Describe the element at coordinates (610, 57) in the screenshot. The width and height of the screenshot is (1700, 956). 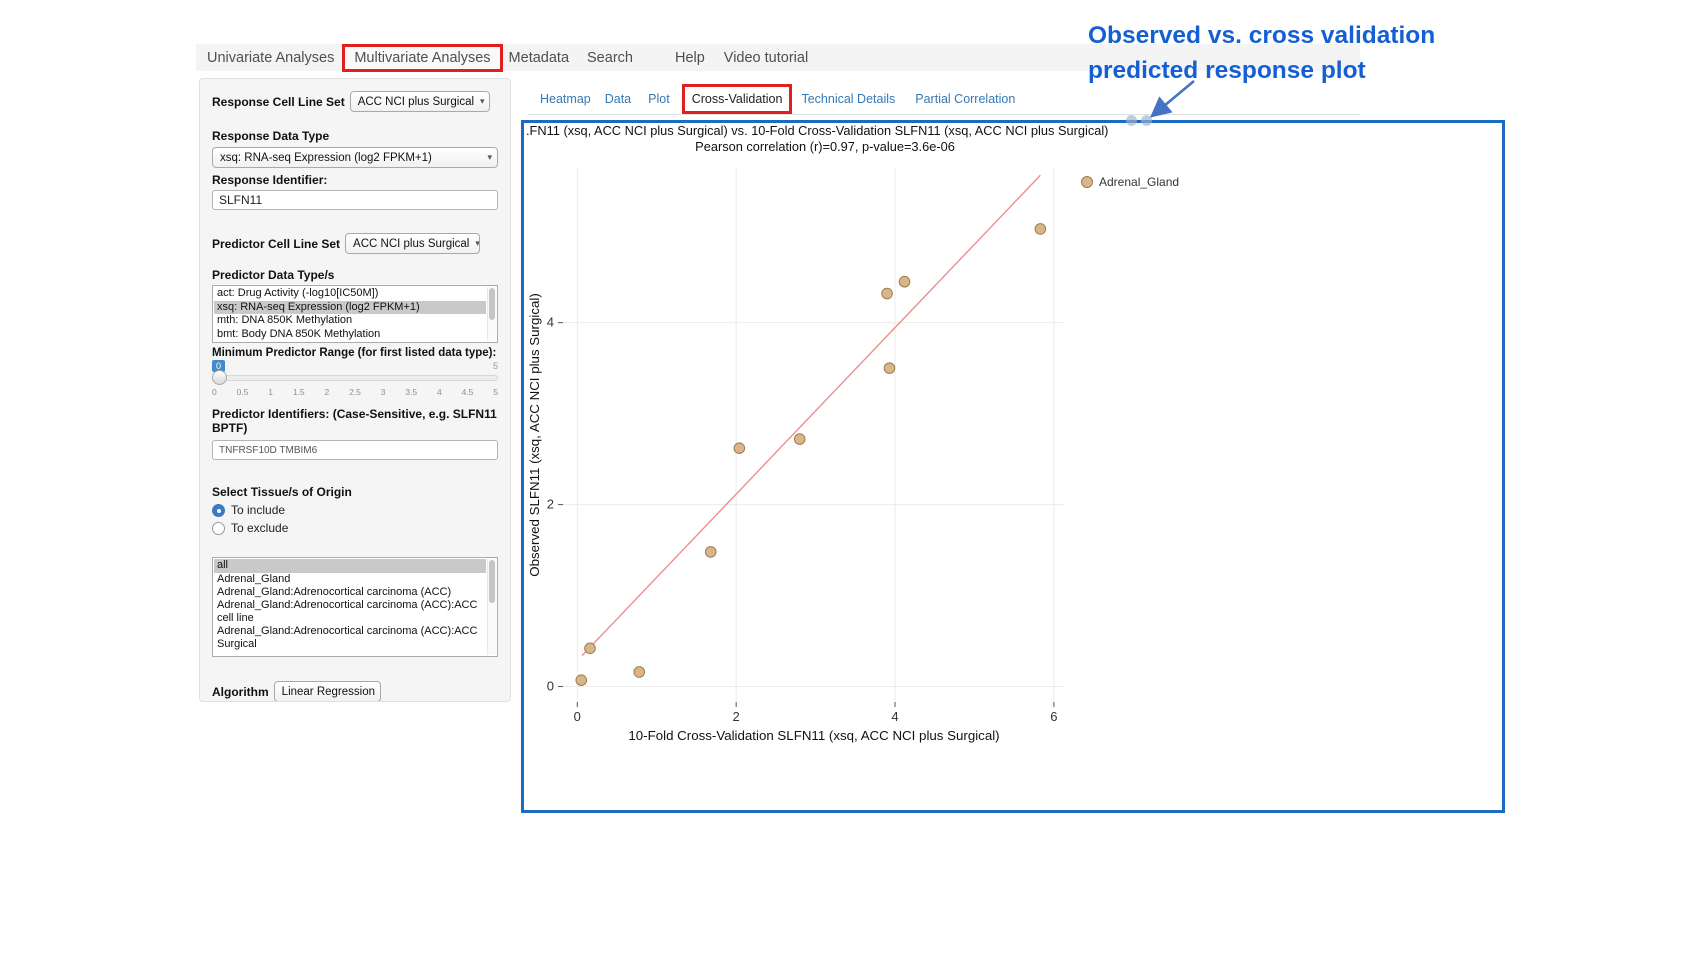
I see `nav-search: Search` at that location.